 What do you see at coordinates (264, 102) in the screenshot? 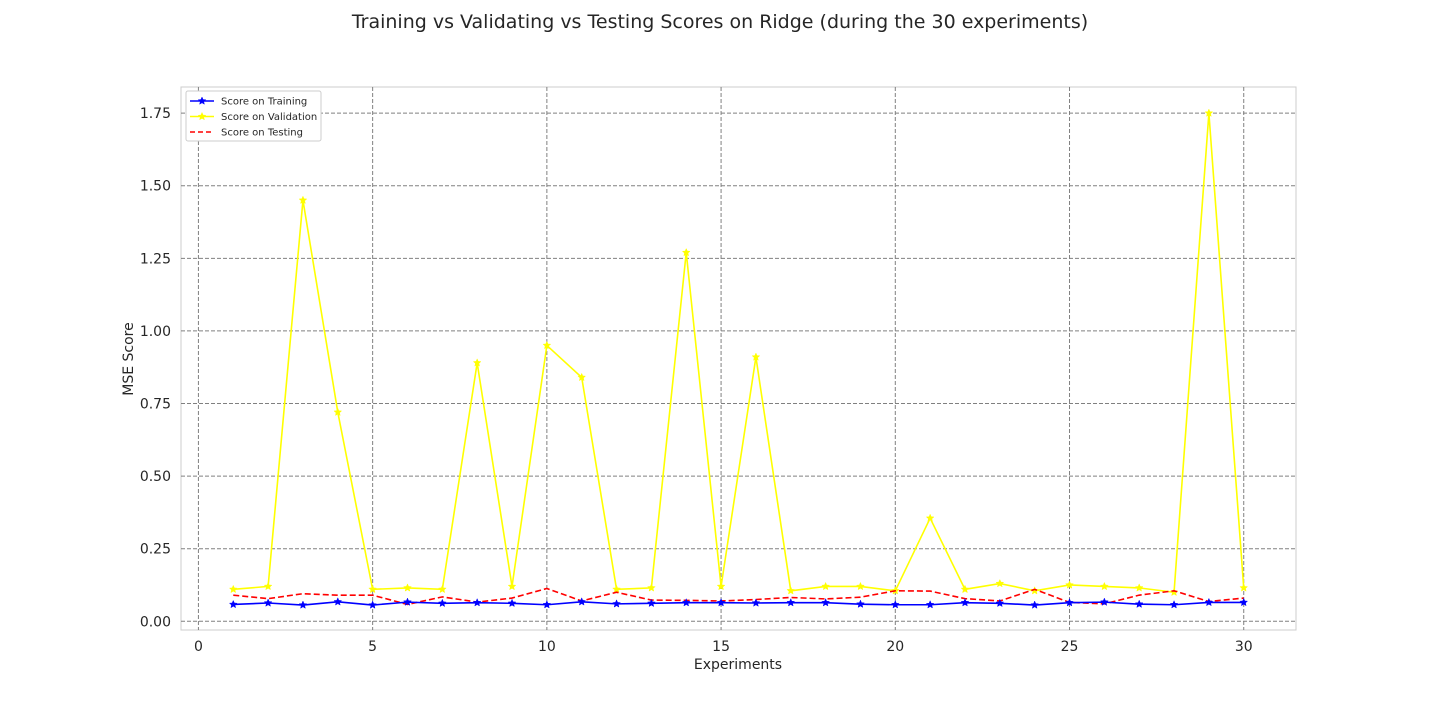
I see `legend-label: Score on Training` at bounding box center [264, 102].